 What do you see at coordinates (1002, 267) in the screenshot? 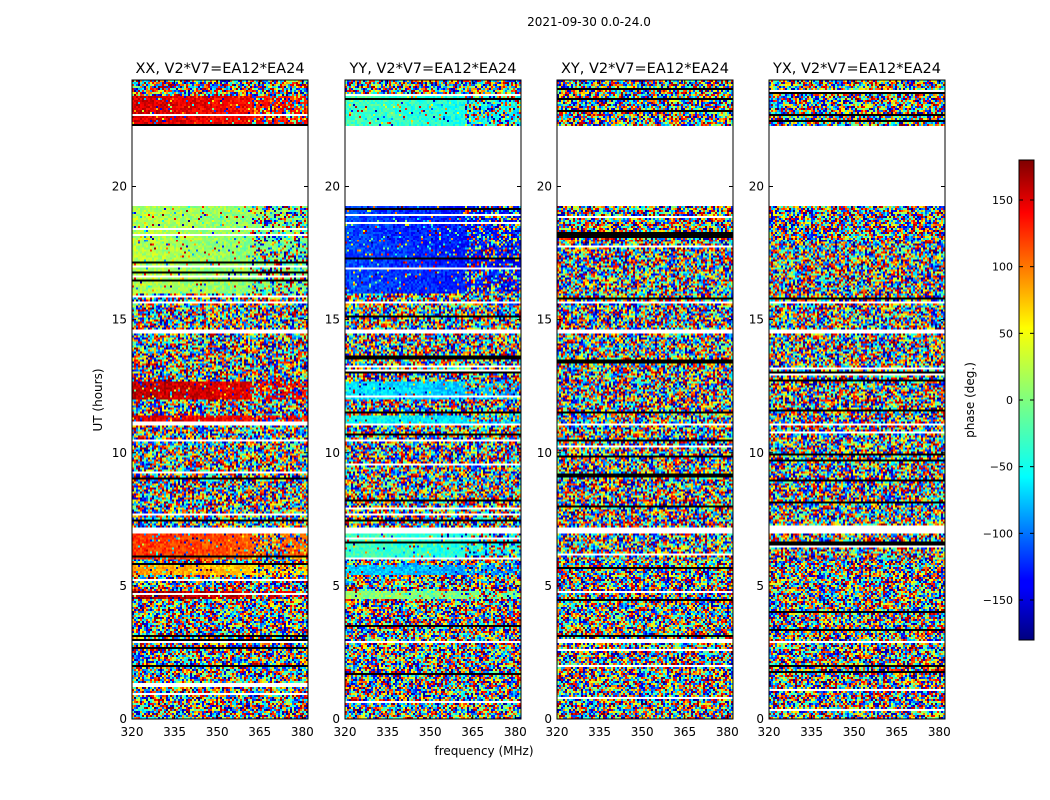
I see `colorbar-tick-label: 100` at bounding box center [1002, 267].